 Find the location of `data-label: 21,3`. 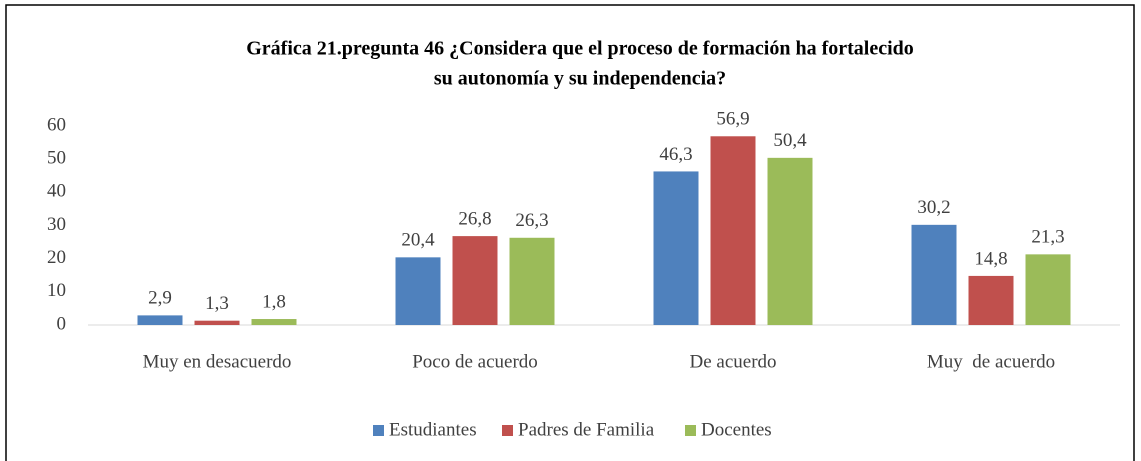

data-label: 21,3 is located at coordinates (1047, 237).